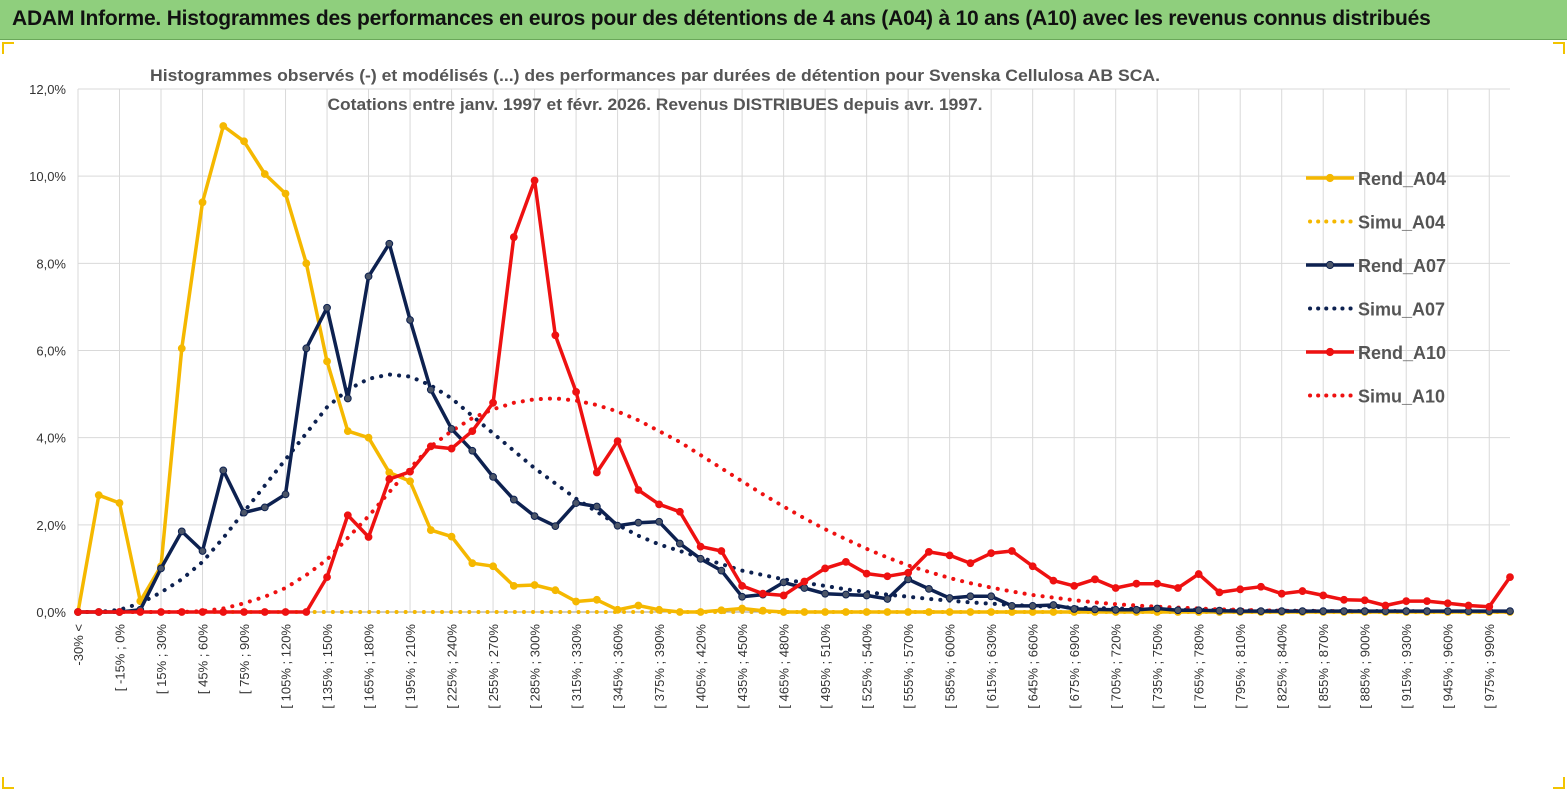  What do you see at coordinates (784, 666) in the screenshot?
I see `x-tick-label: [ 465% ; 480%` at bounding box center [784, 666].